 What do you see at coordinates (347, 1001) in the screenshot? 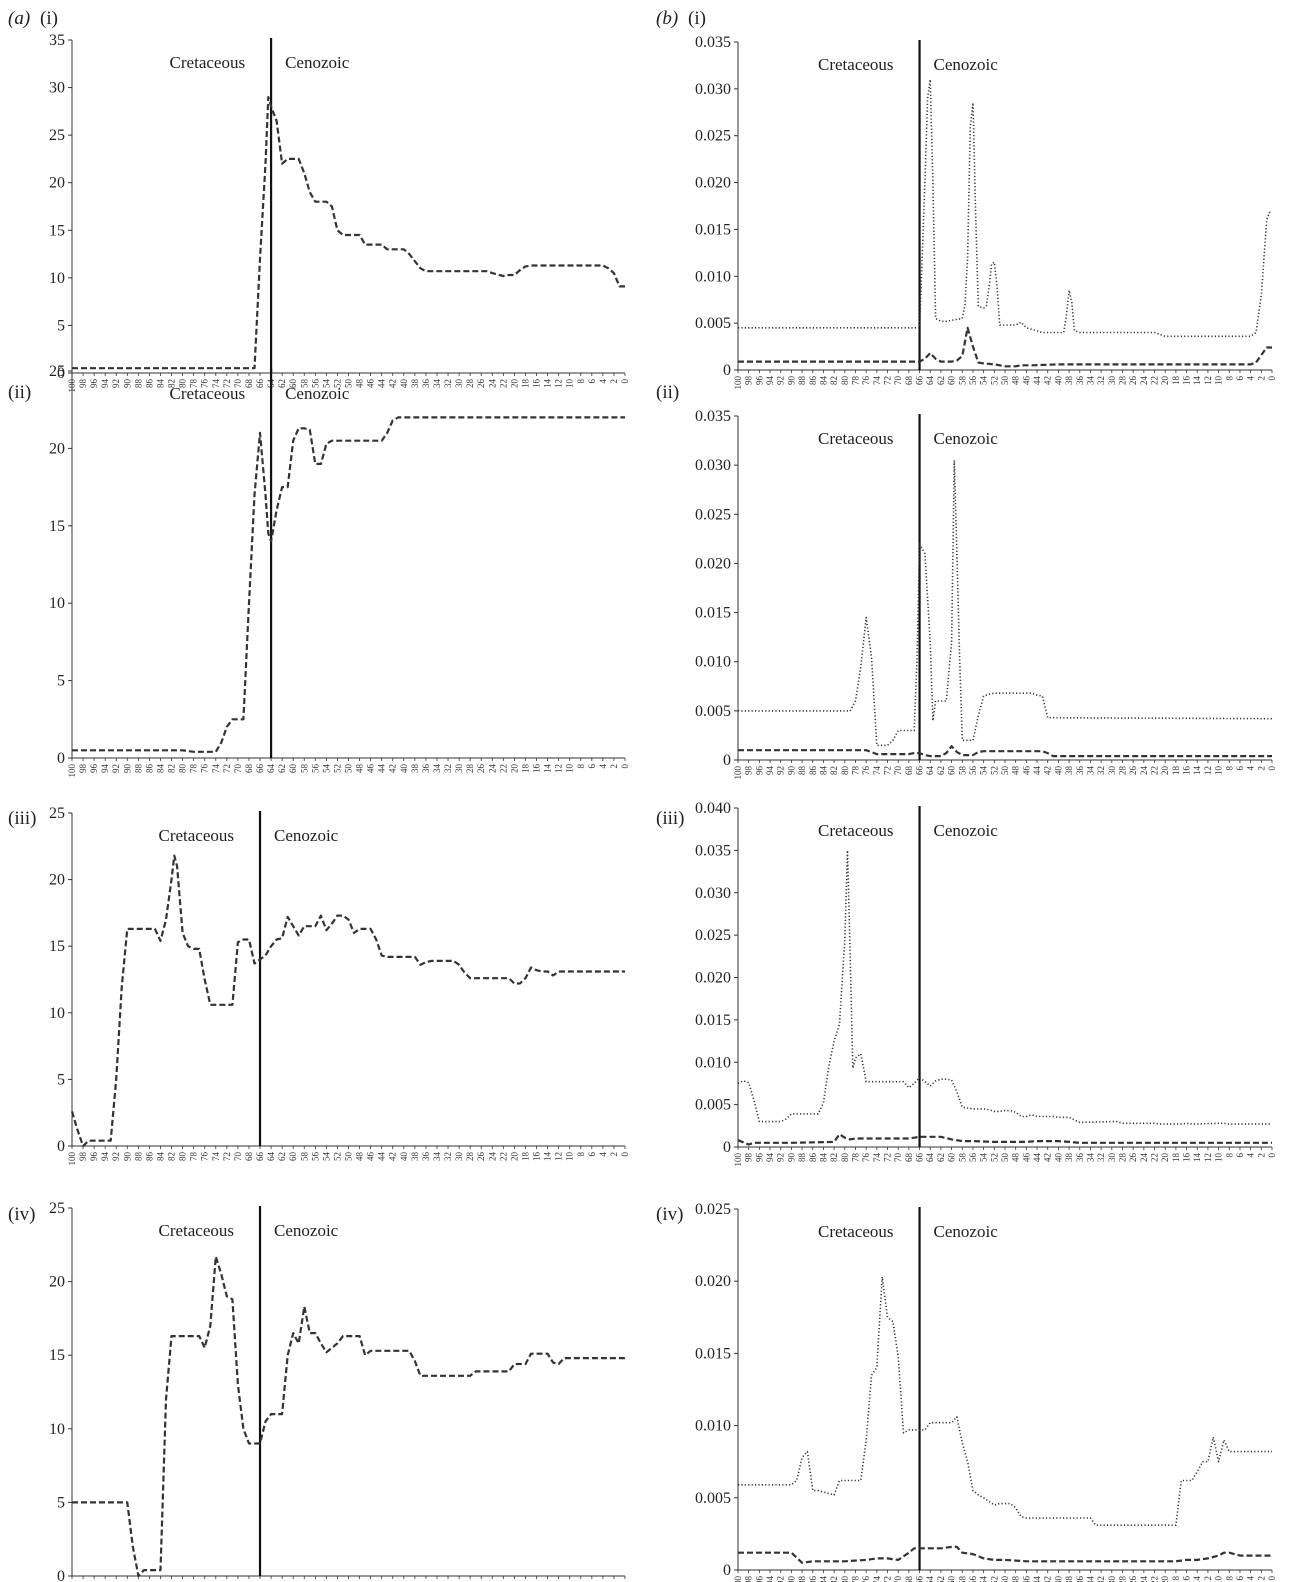
I see `series-line-dashed` at bounding box center [347, 1001].